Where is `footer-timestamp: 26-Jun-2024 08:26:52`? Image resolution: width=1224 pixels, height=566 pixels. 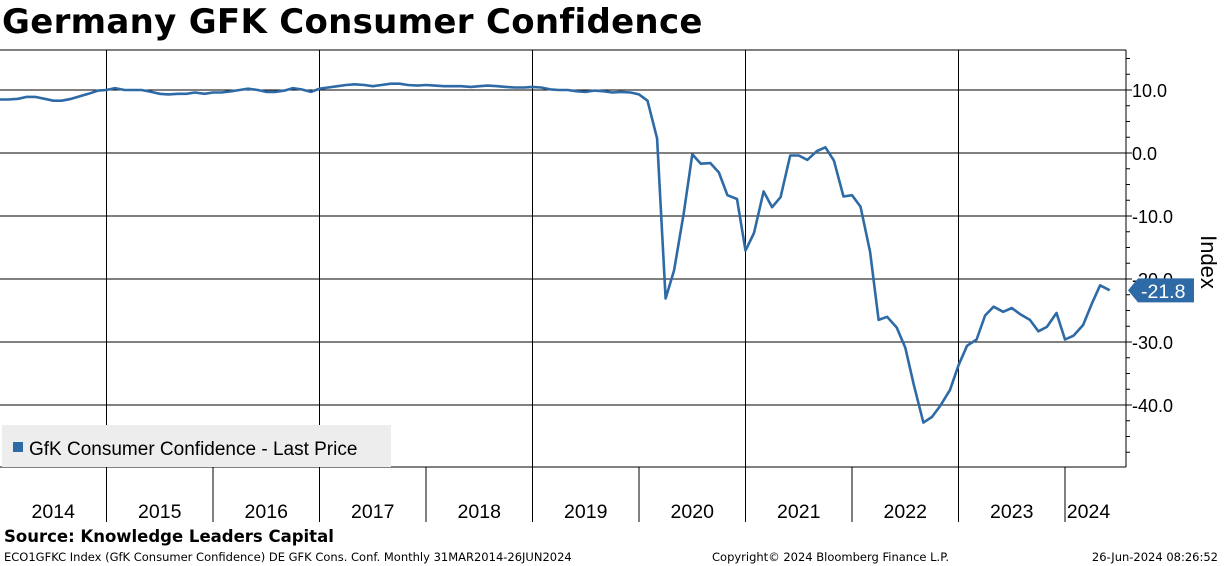 footer-timestamp: 26-Jun-2024 08:26:52 is located at coordinates (1154, 557).